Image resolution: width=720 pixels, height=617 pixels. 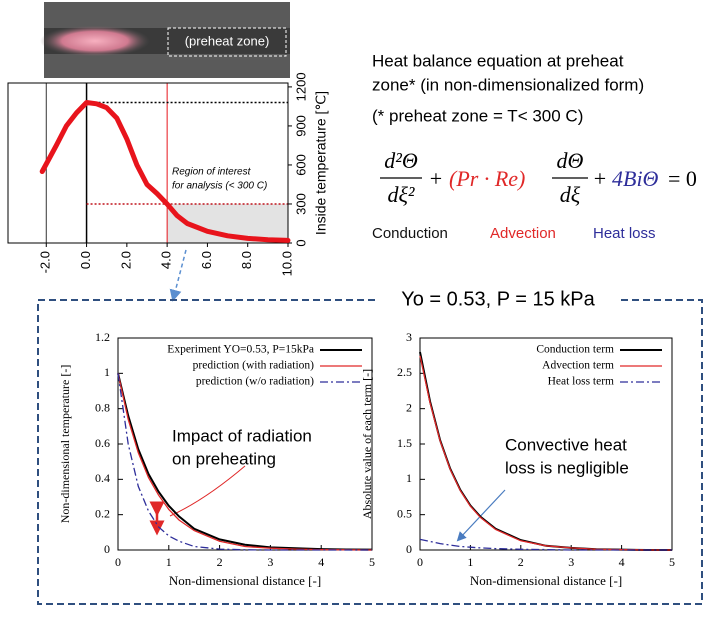 I want to click on preheat-box, so click(x=227, y=42).